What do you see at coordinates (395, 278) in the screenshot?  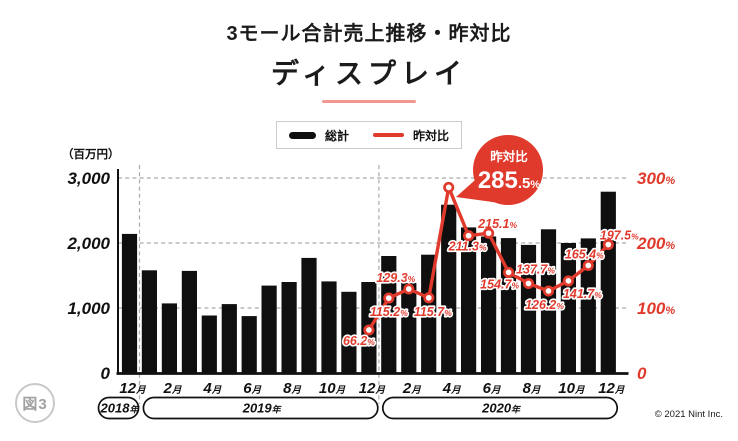 I see `yoy-point-label: 129.3%` at bounding box center [395, 278].